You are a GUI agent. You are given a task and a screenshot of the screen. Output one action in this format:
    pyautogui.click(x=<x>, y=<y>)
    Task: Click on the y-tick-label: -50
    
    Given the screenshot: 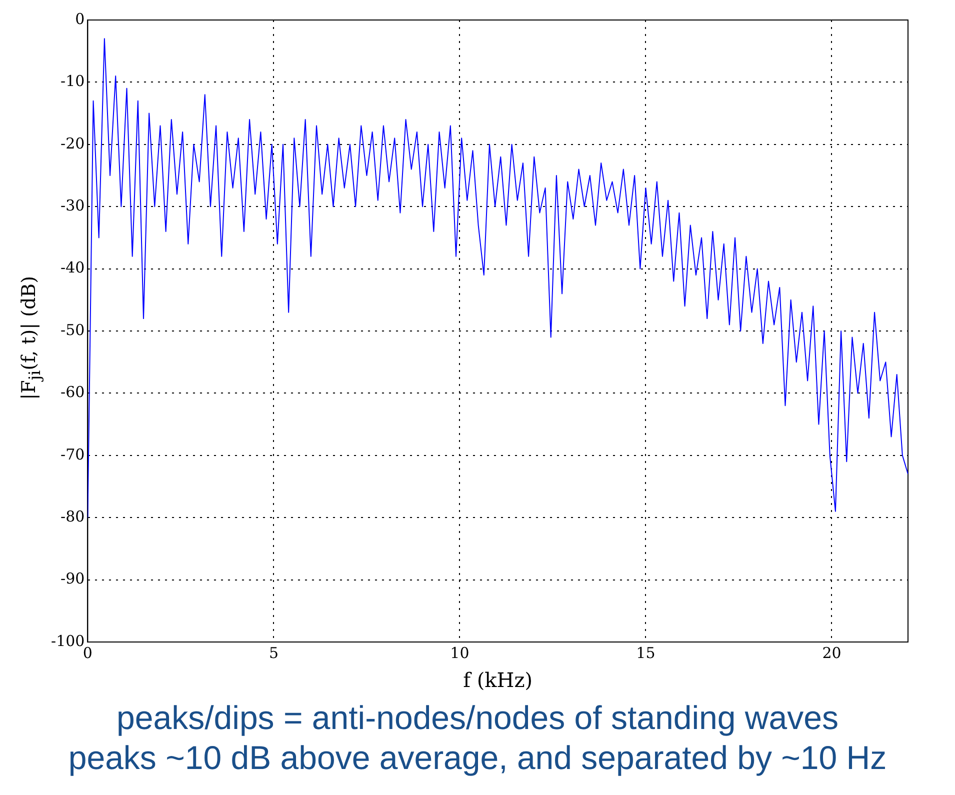 What is the action you would take?
    pyautogui.click(x=72, y=329)
    